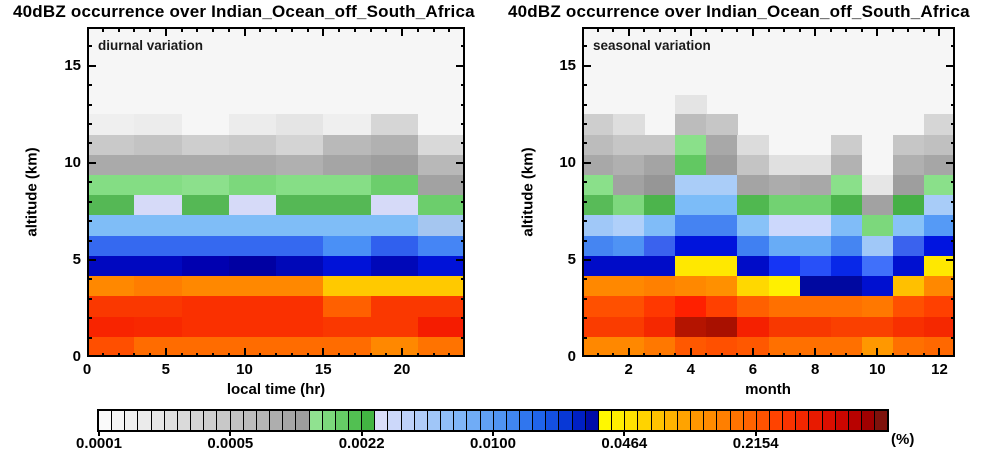 Image resolution: width=983 pixels, height=472 pixels. What do you see at coordinates (76, 356) in the screenshot?
I see `y-tick-label: 0` at bounding box center [76, 356].